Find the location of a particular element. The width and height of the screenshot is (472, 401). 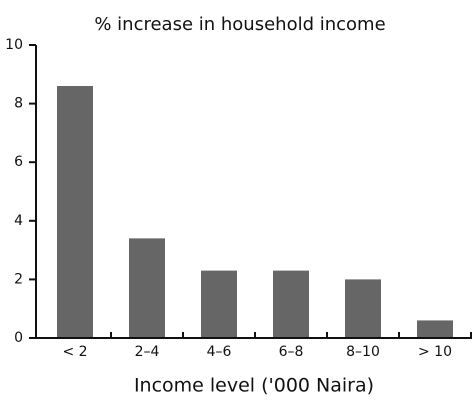

x-tick-label: 6–8 is located at coordinates (291, 352).